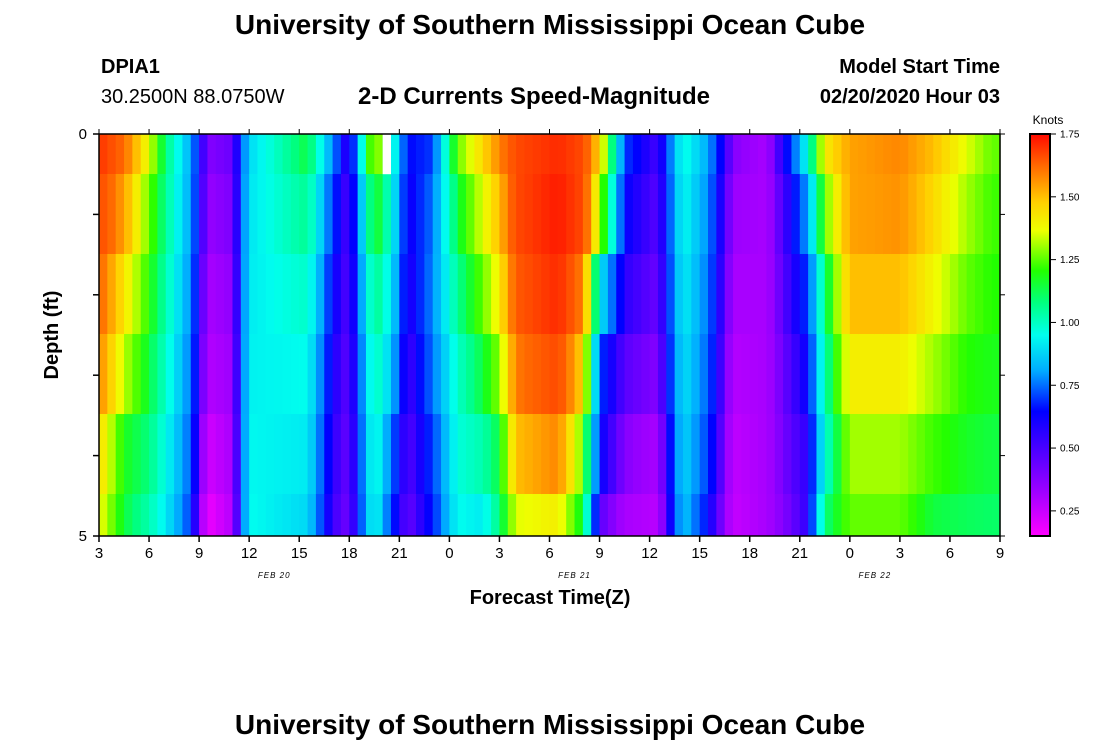 This screenshot has width=1100, height=750. I want to click on x-tick-label: 3, so click(499, 553).